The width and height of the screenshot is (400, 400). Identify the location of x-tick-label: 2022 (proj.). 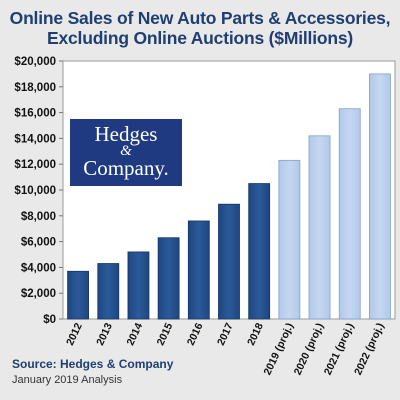
(369, 349).